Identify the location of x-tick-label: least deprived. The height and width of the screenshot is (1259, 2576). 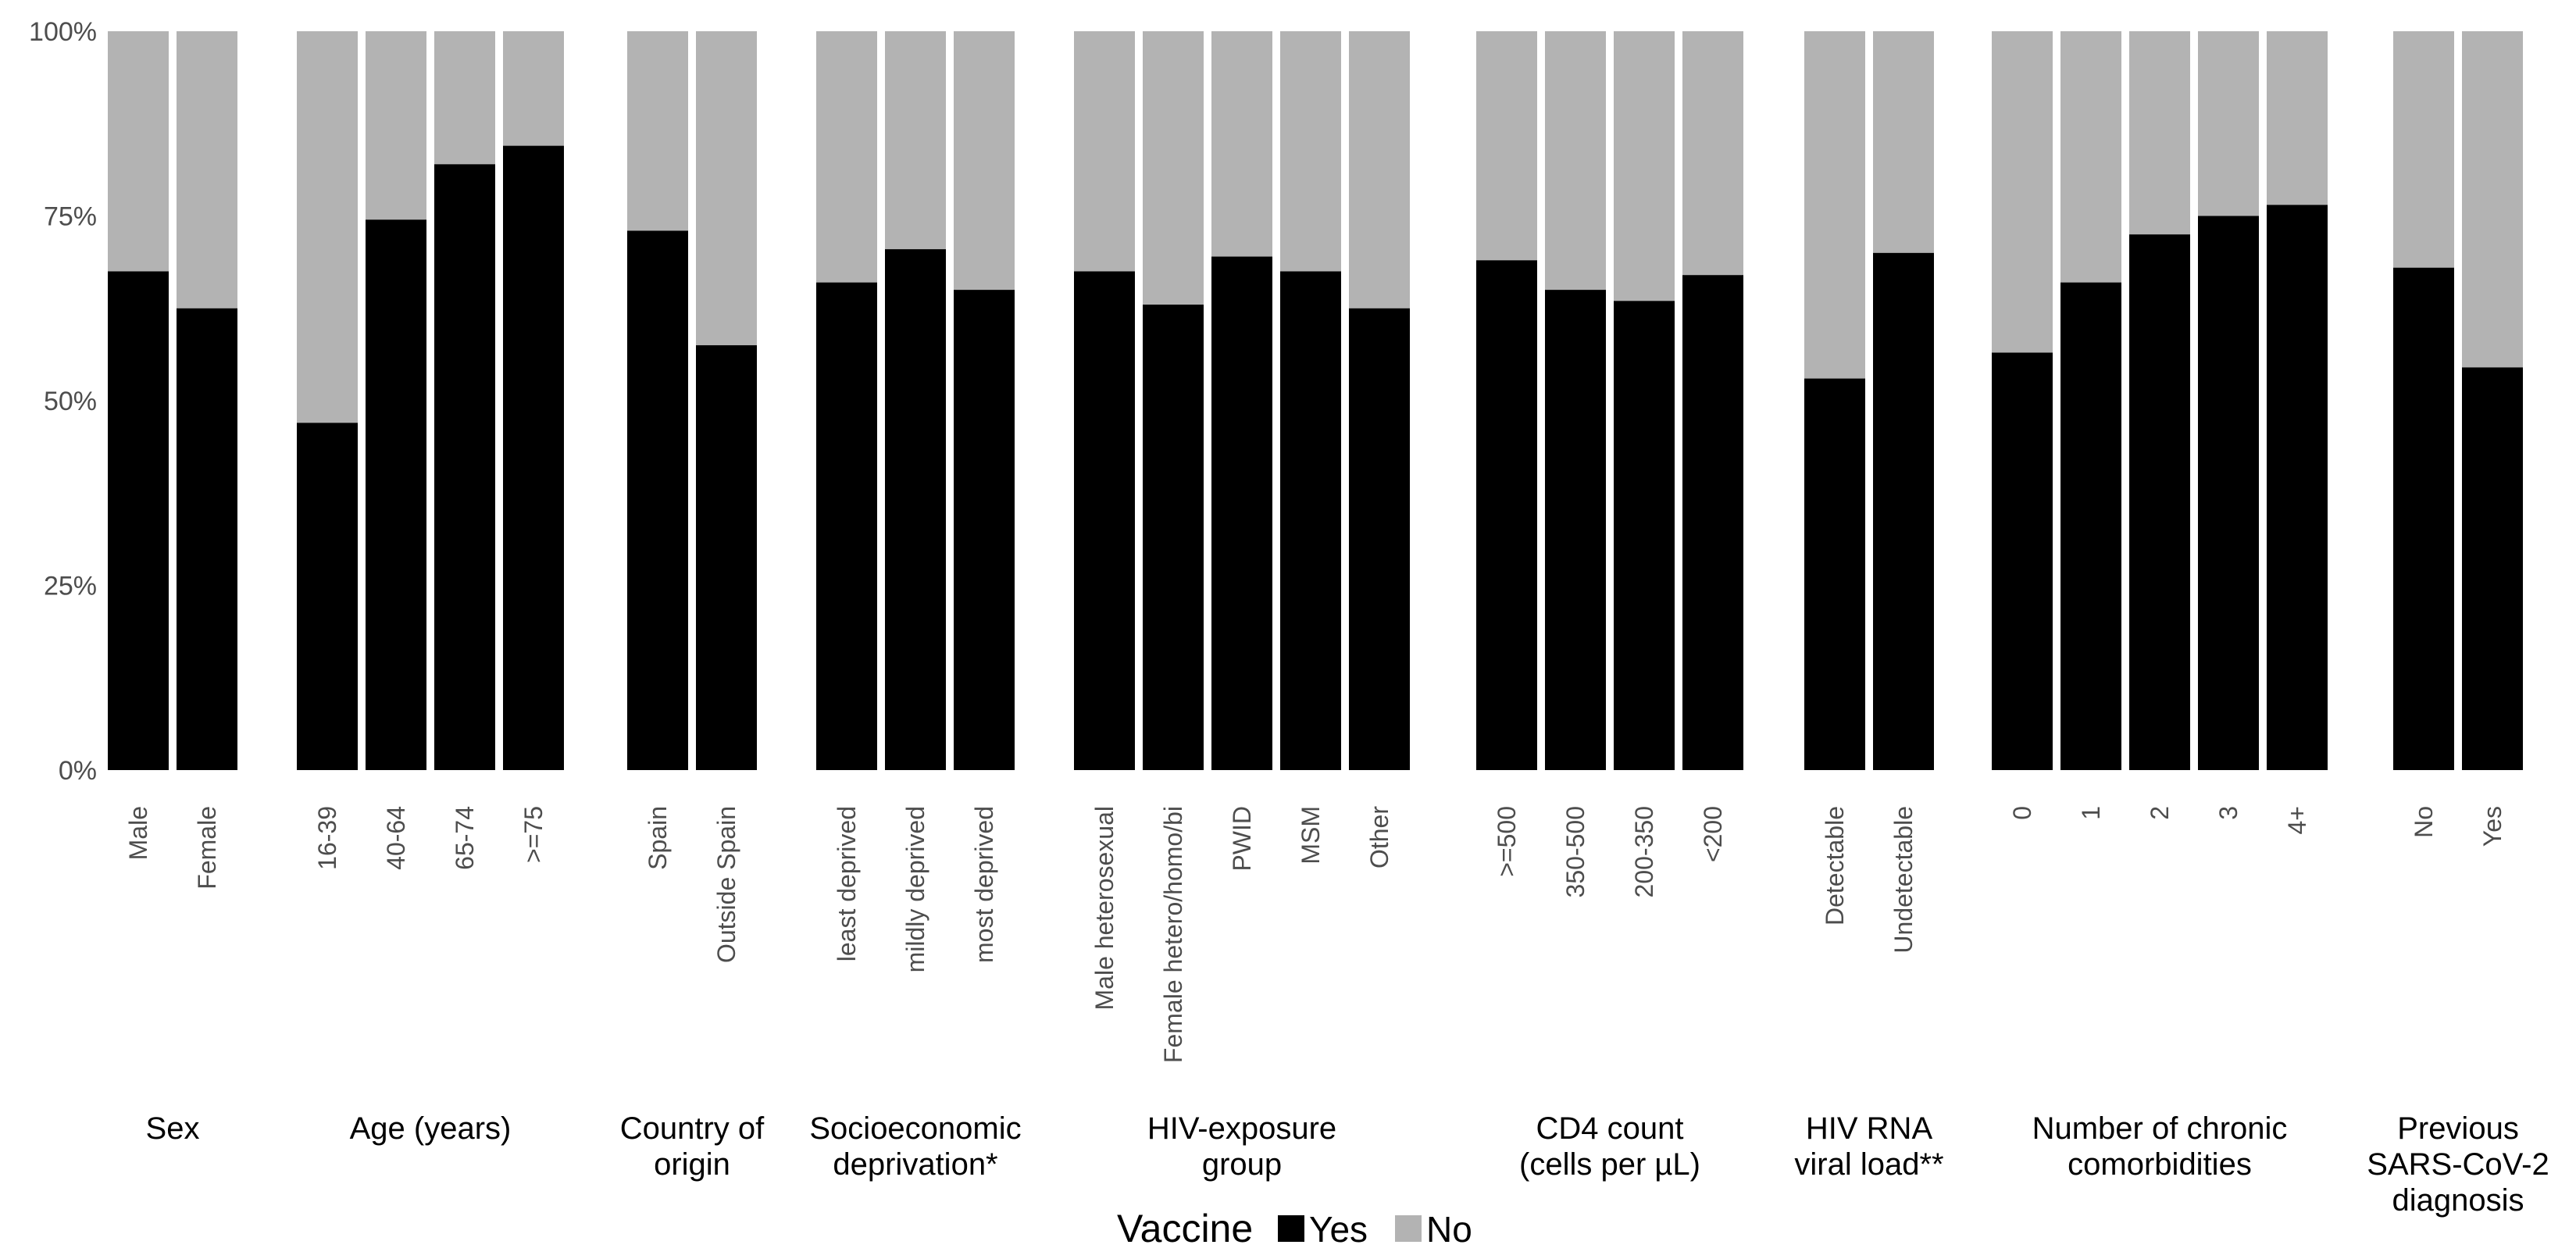
(847, 883).